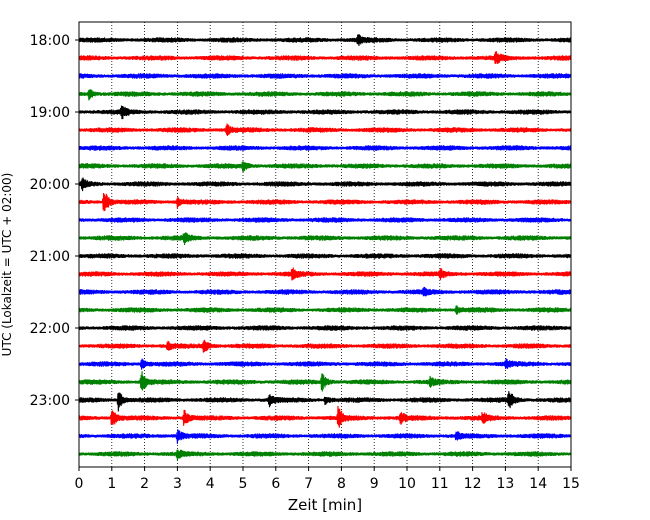 This screenshot has height=520, width=650. Describe the element at coordinates (79, 484) in the screenshot. I see `x-tick-label: 0` at that location.